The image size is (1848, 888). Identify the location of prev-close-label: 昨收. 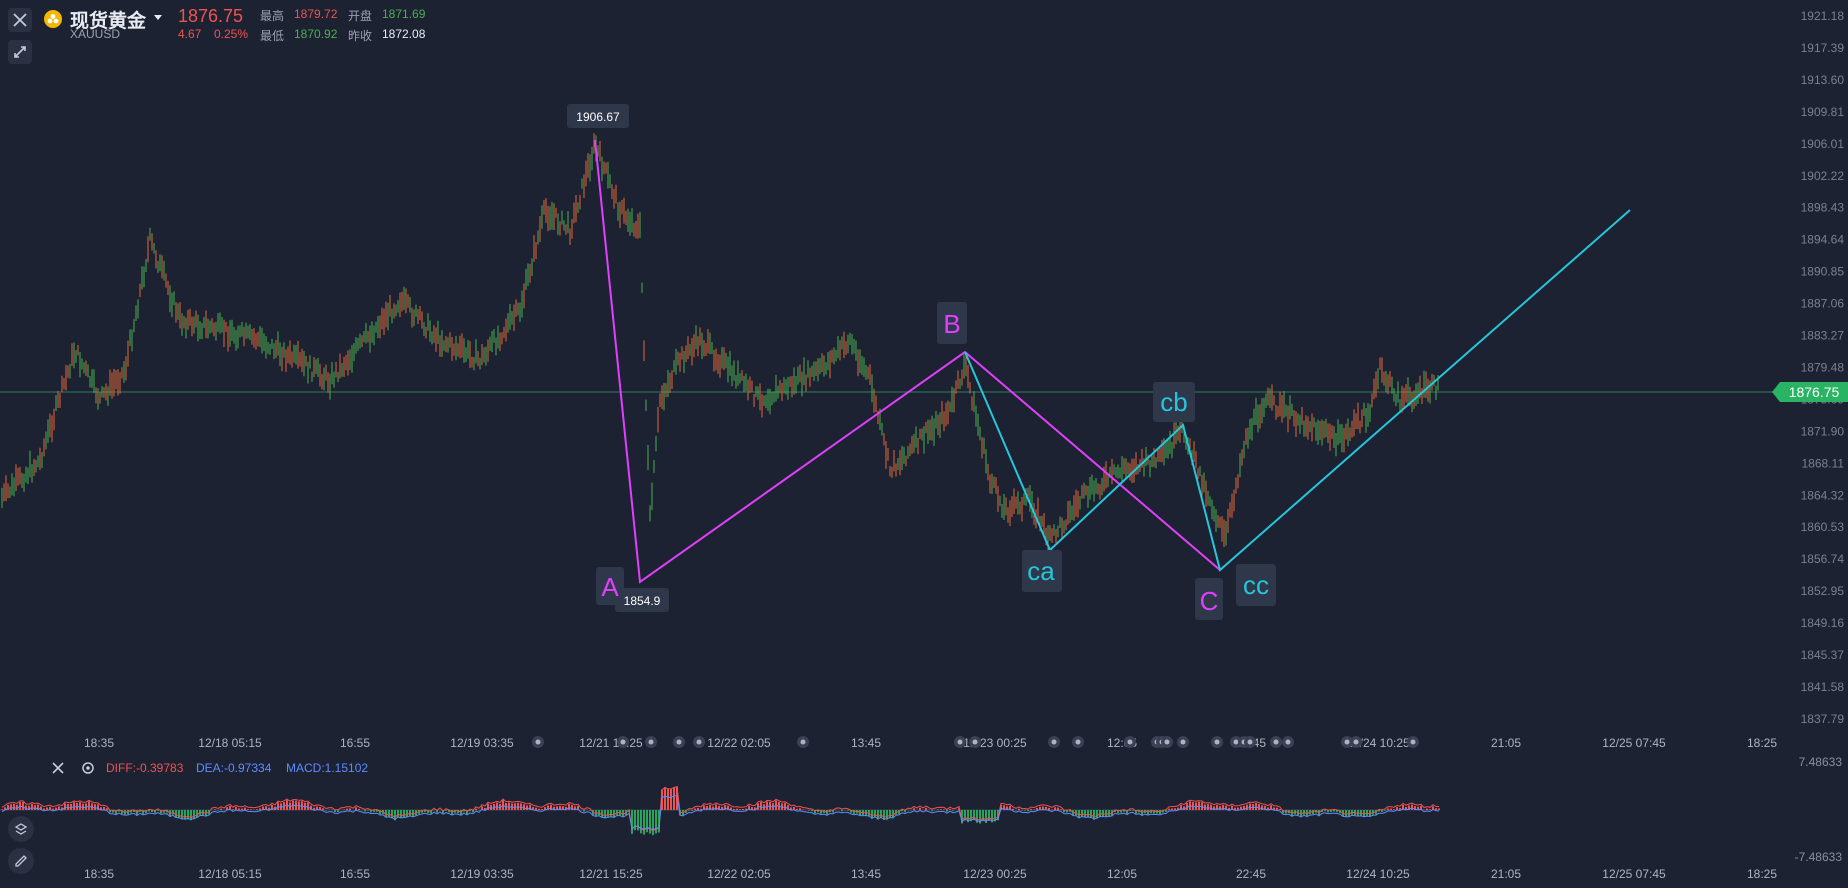
(360, 36).